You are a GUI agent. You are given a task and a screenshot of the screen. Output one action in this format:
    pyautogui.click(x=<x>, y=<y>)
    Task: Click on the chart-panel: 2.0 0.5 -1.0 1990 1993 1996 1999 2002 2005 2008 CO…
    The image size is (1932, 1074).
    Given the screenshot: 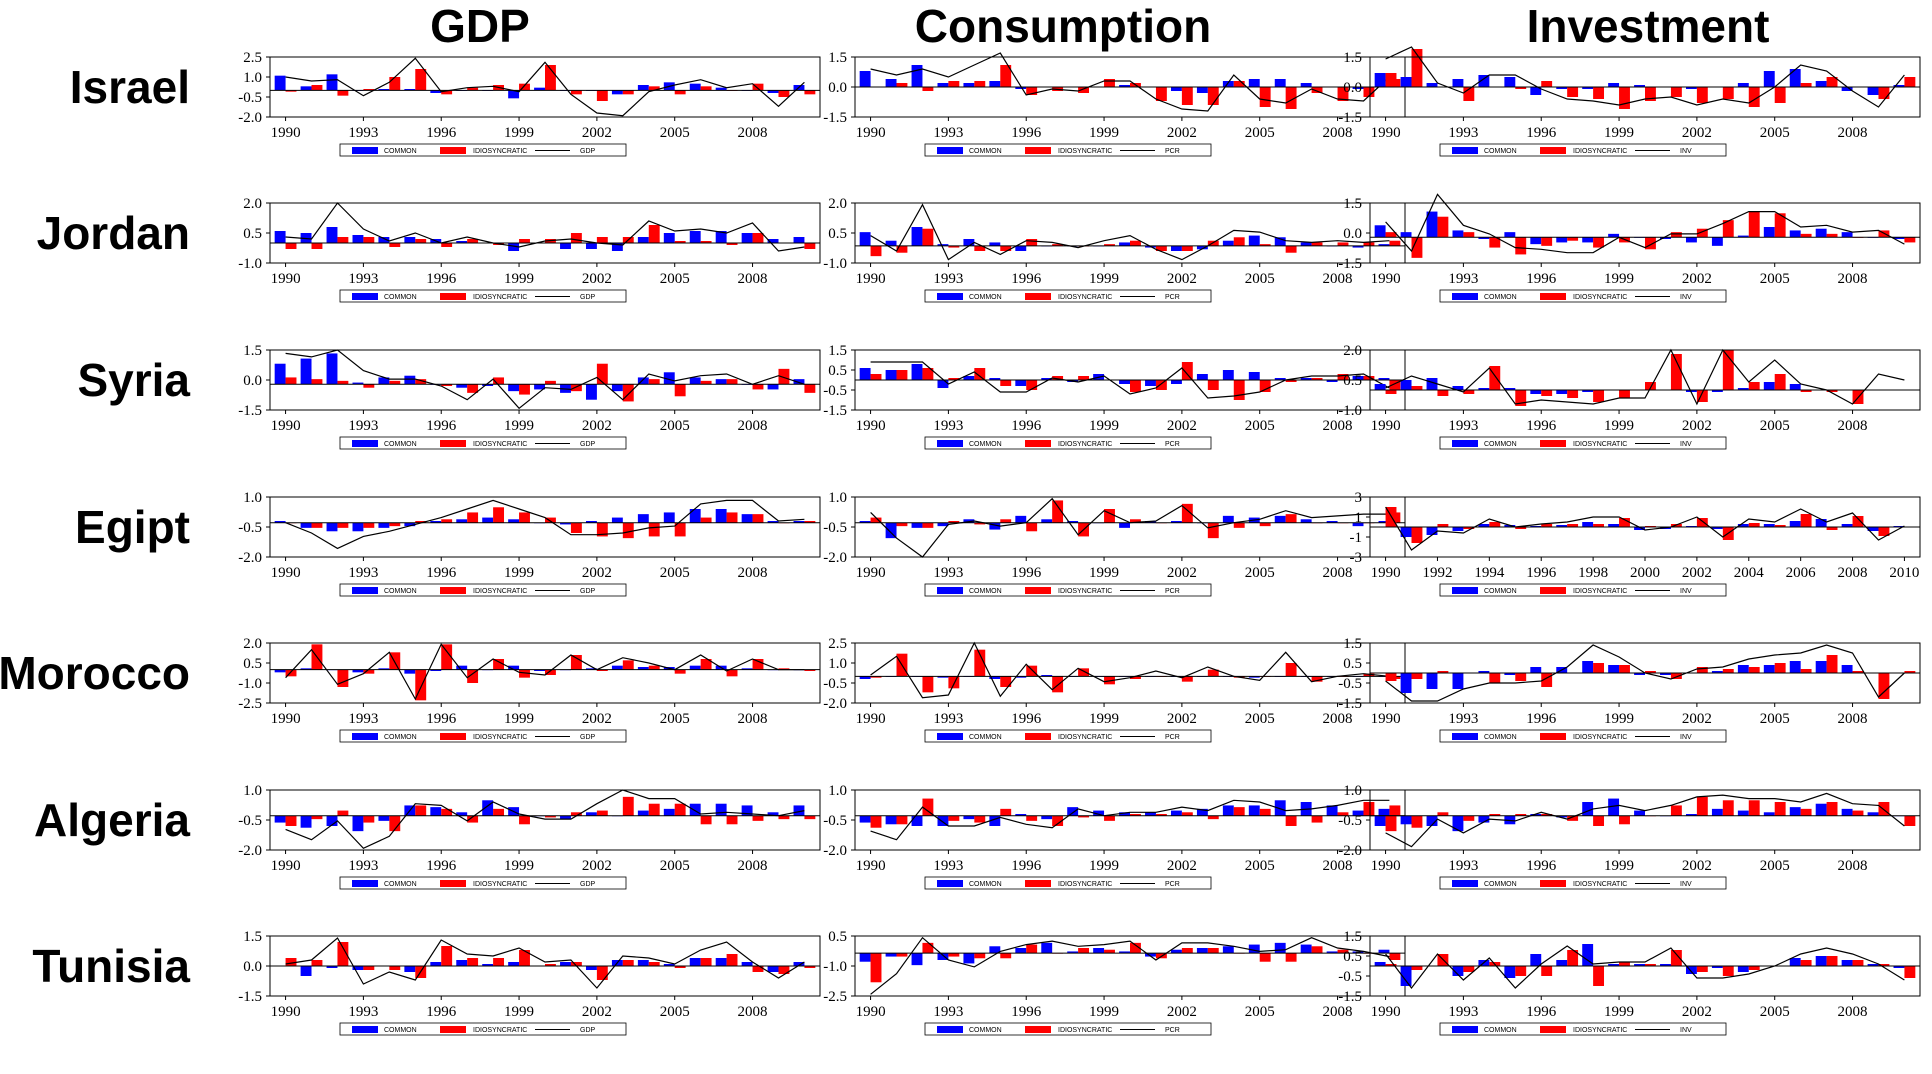 What is the action you would take?
    pyautogui.click(x=529, y=249)
    